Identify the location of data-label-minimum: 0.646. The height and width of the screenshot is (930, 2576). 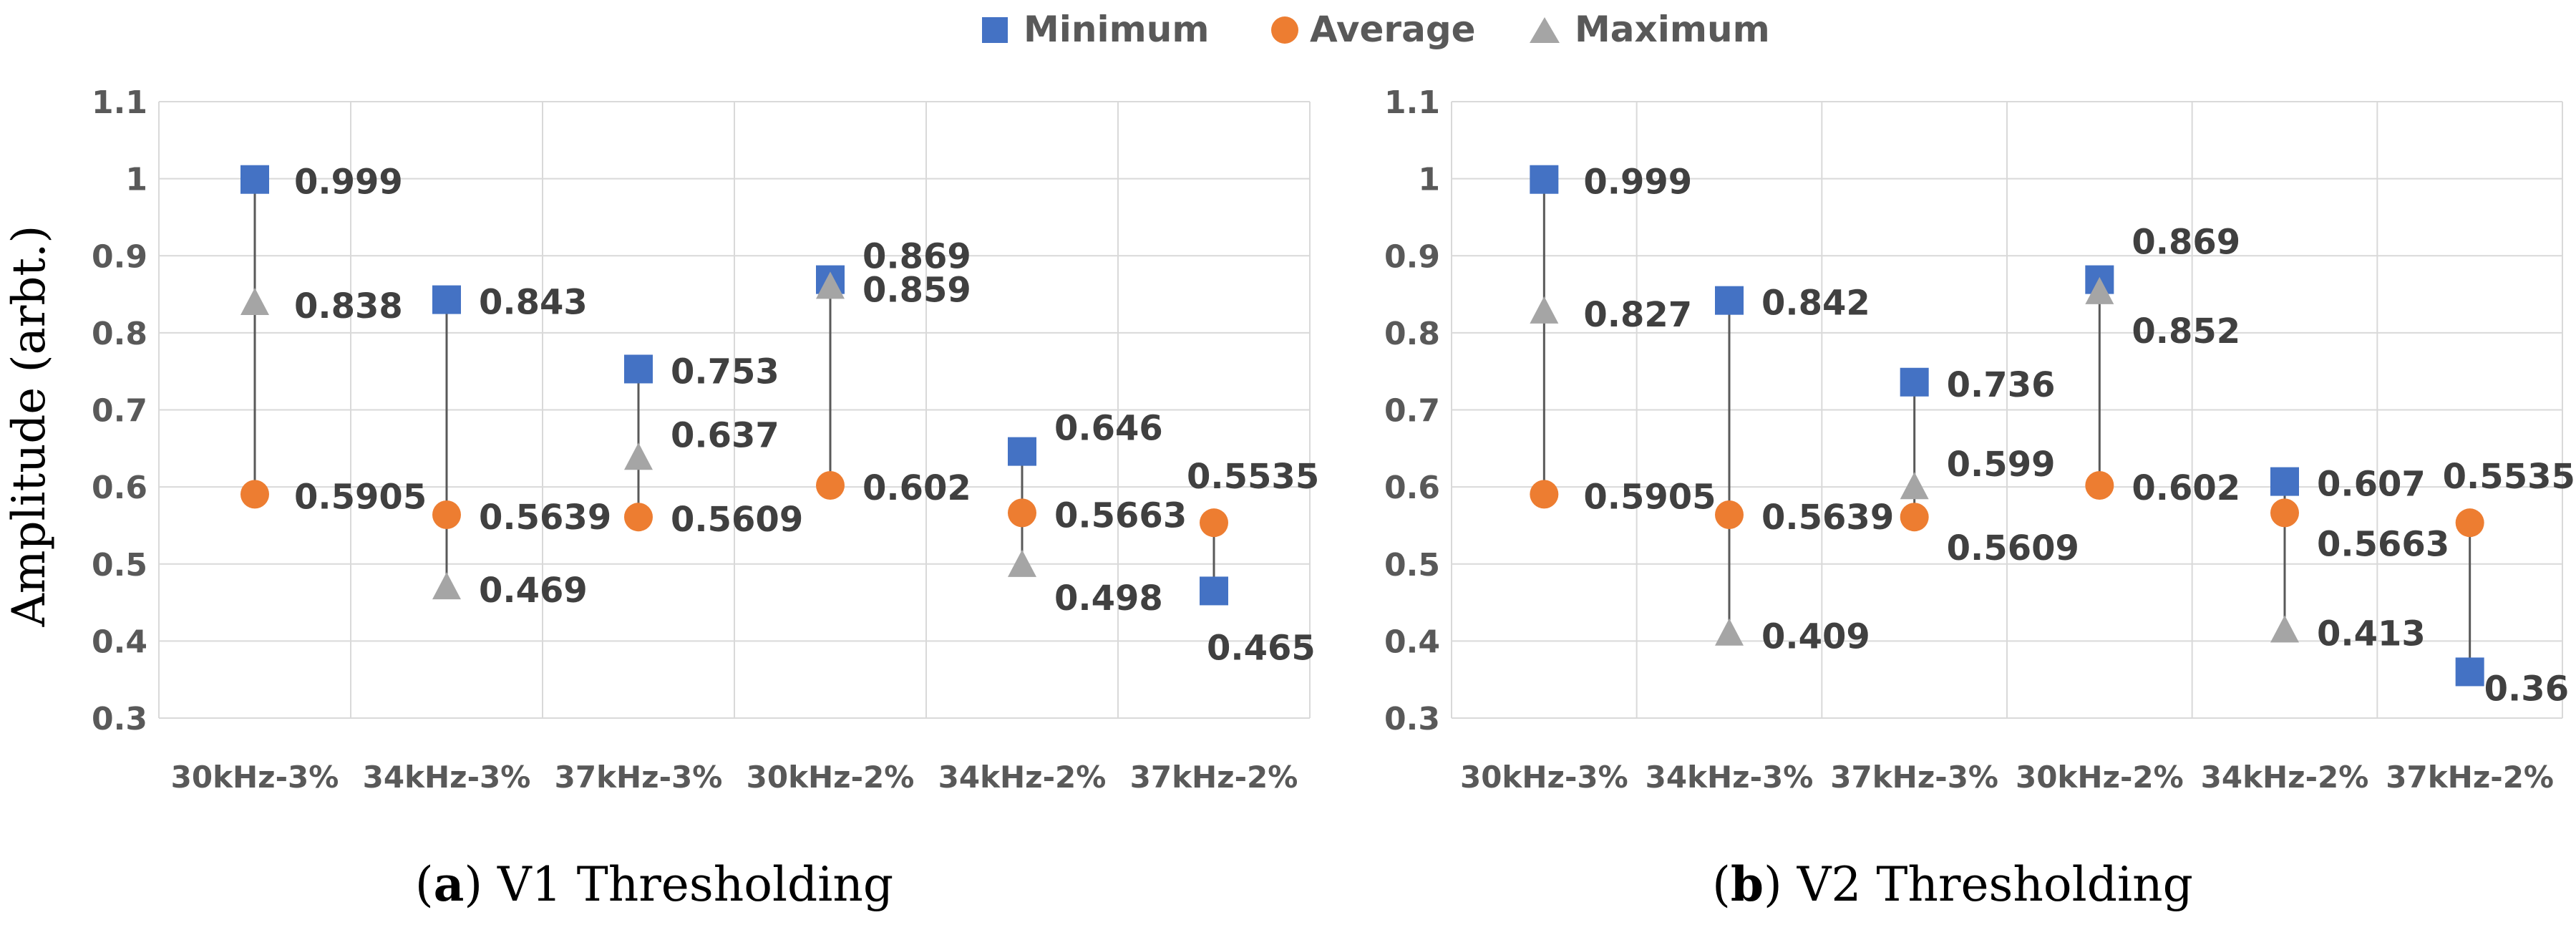
(1108, 429).